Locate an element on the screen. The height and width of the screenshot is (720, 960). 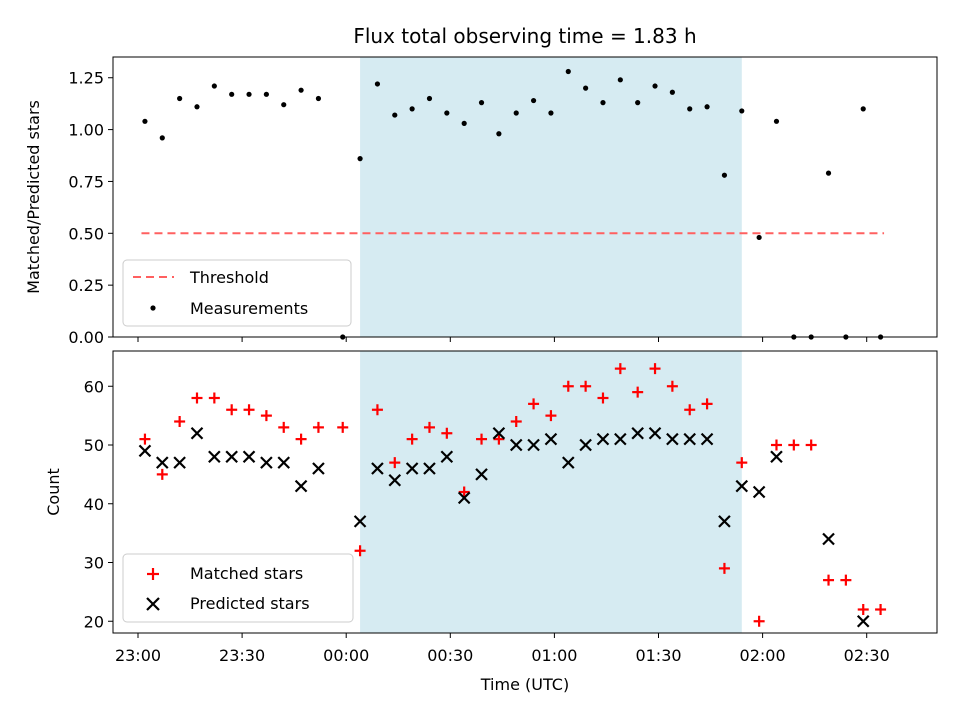
xtick-label: 23:00 is located at coordinates (138, 655).